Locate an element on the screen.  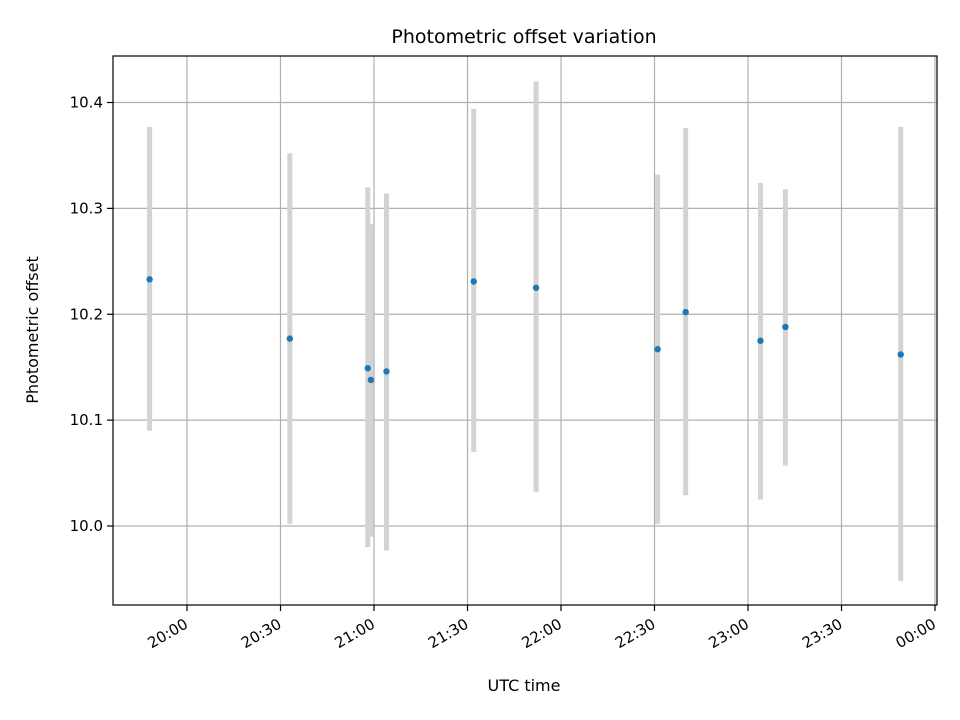
y-tick-label: 10.0 is located at coordinates (86, 526).